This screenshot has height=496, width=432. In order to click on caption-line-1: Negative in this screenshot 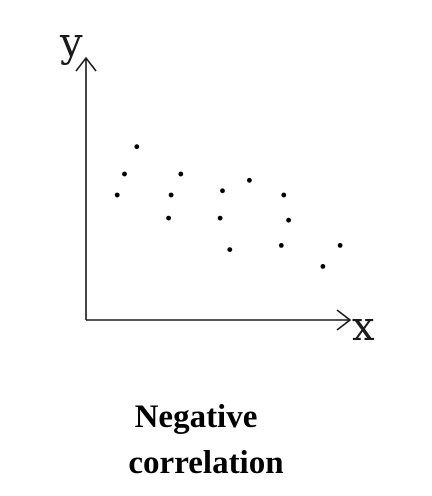, I will do `click(196, 417)`.